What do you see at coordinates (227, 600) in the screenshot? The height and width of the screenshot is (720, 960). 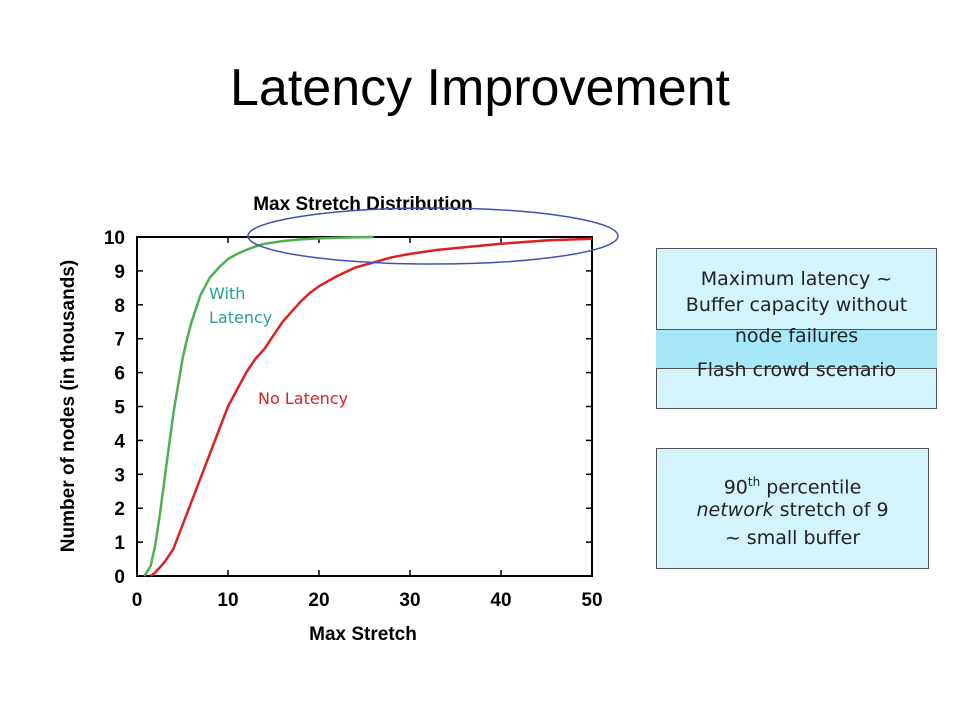 I see `x-tick-label: 10` at bounding box center [227, 600].